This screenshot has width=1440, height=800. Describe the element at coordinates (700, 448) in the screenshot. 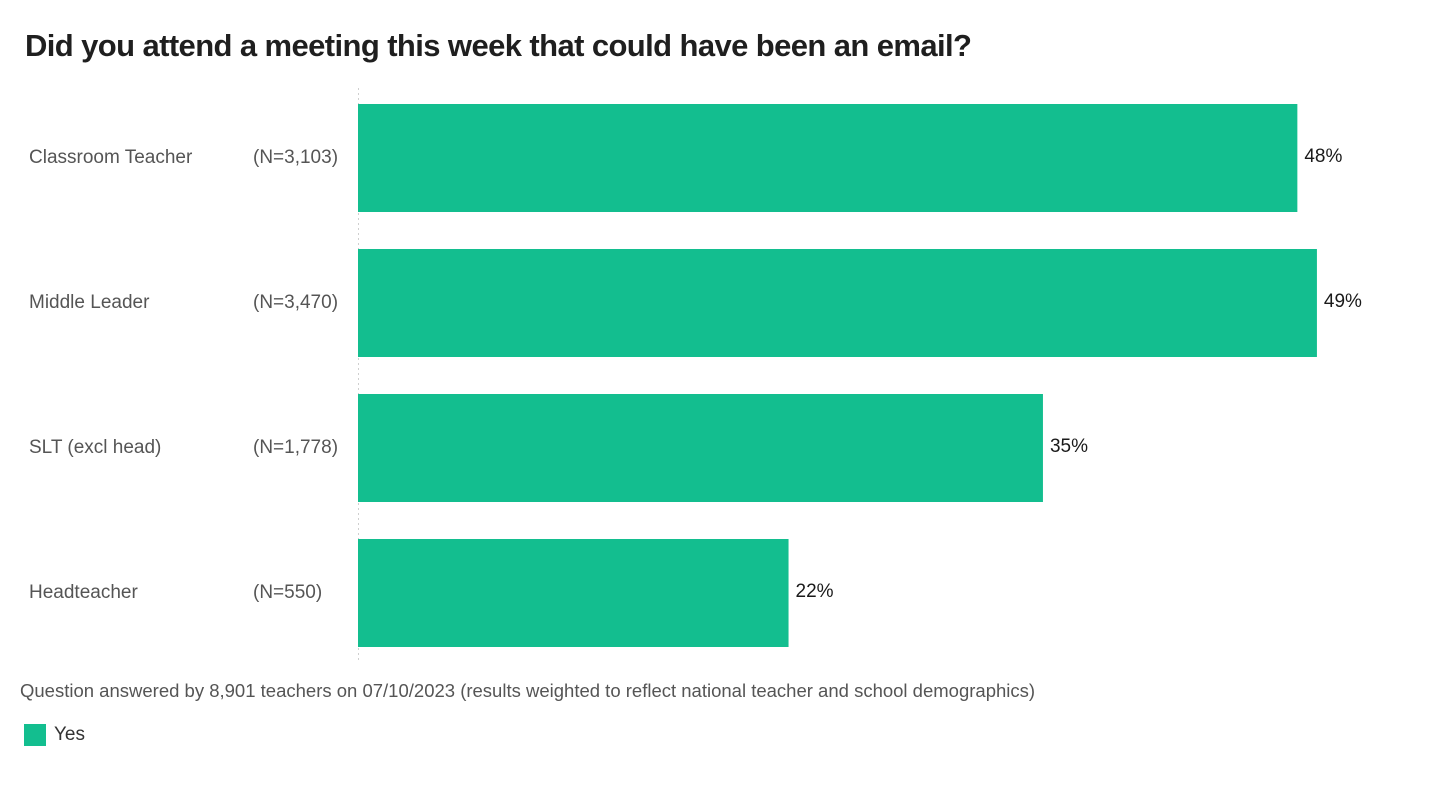

I see `bar-slt-excl-head` at that location.